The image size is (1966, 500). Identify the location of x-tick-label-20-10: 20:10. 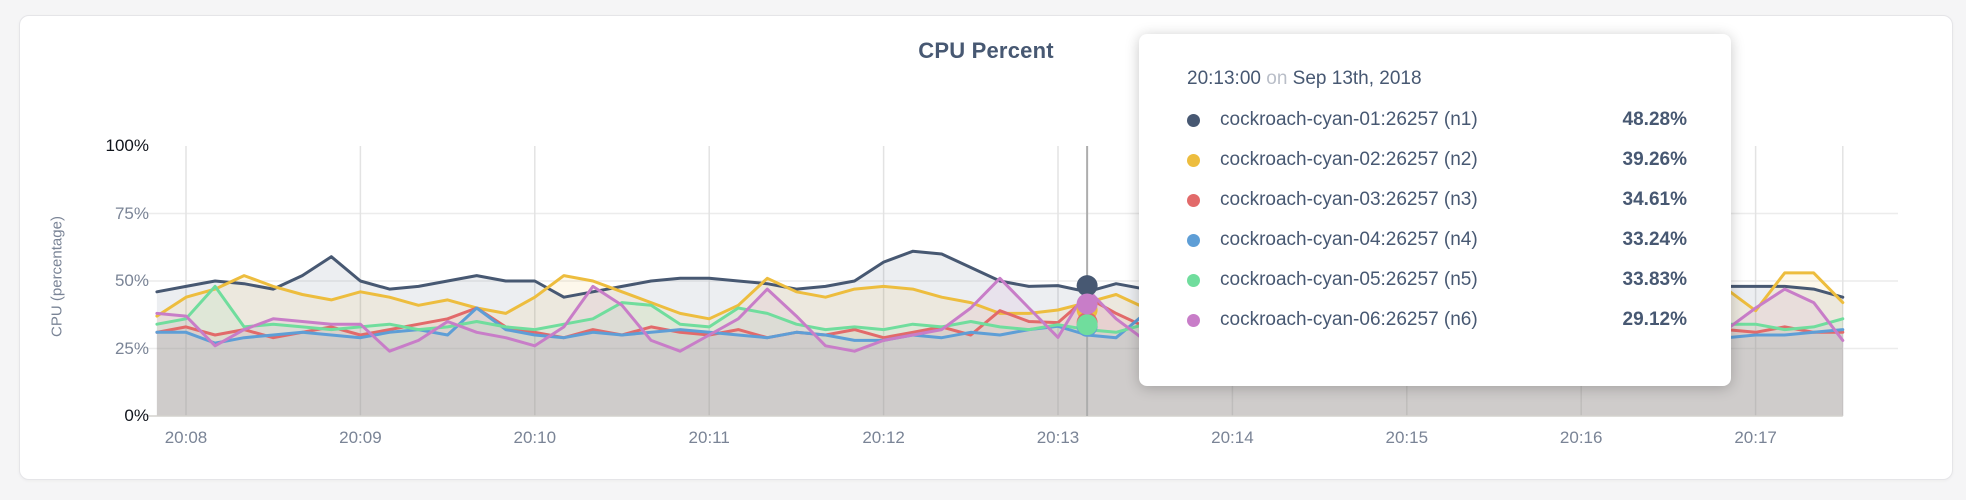
(535, 437).